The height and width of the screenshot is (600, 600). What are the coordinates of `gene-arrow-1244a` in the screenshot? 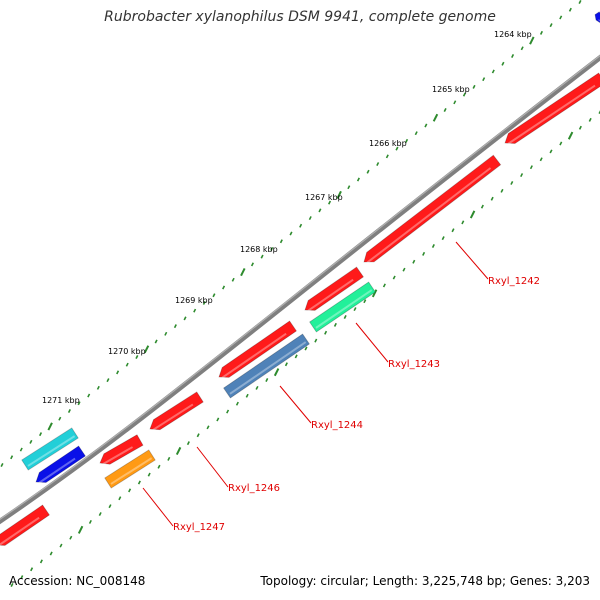 It's located at (257, 349).